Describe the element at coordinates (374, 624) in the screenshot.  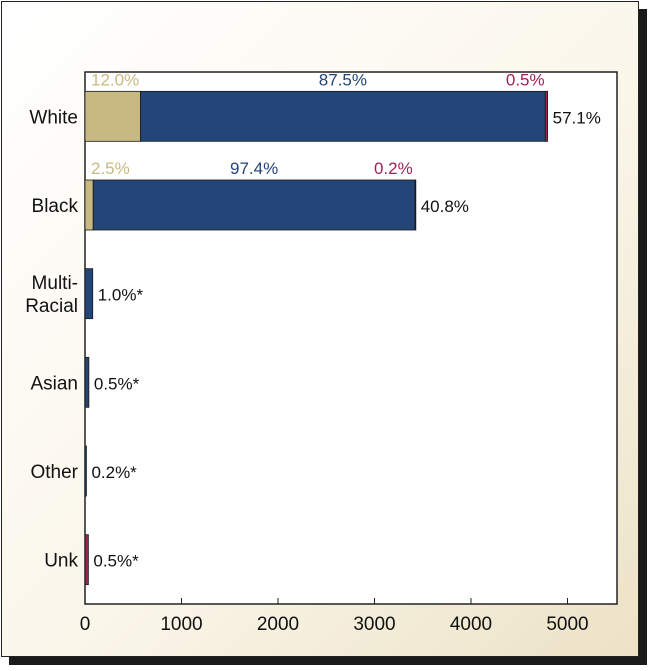
I see `x-tick-label: 3000` at that location.